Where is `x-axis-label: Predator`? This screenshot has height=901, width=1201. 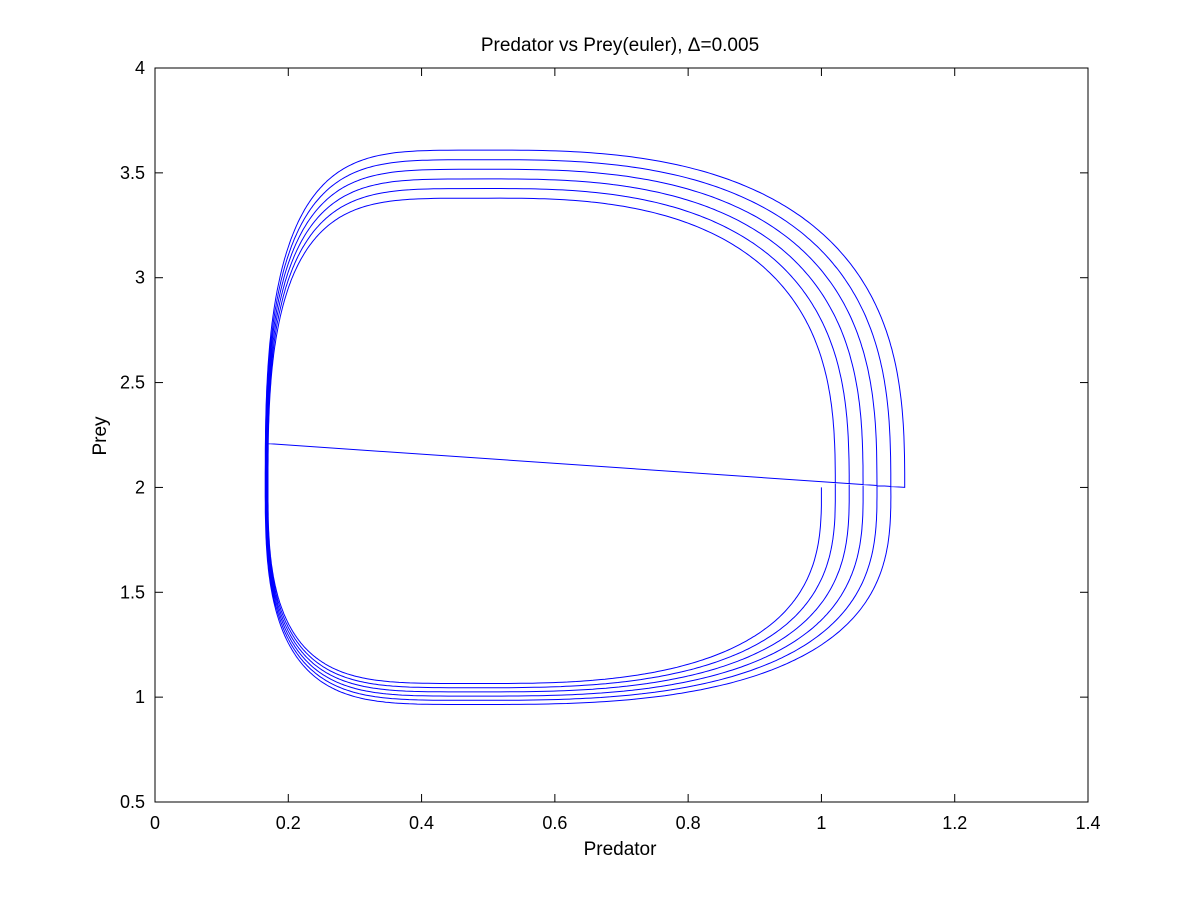
x-axis-label: Predator is located at coordinates (621, 849).